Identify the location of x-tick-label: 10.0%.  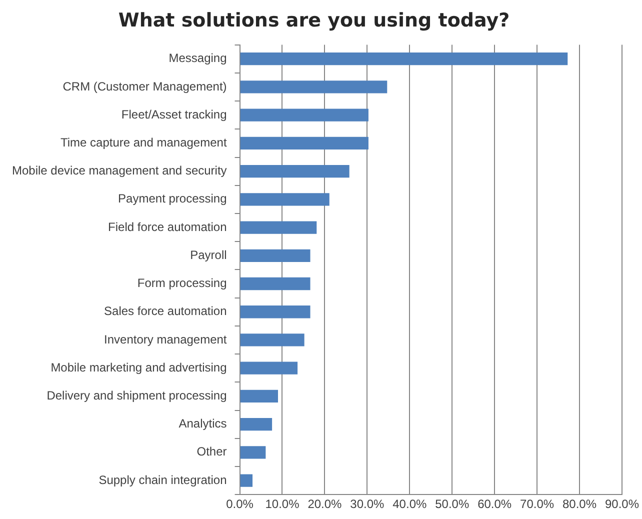
(282, 504).